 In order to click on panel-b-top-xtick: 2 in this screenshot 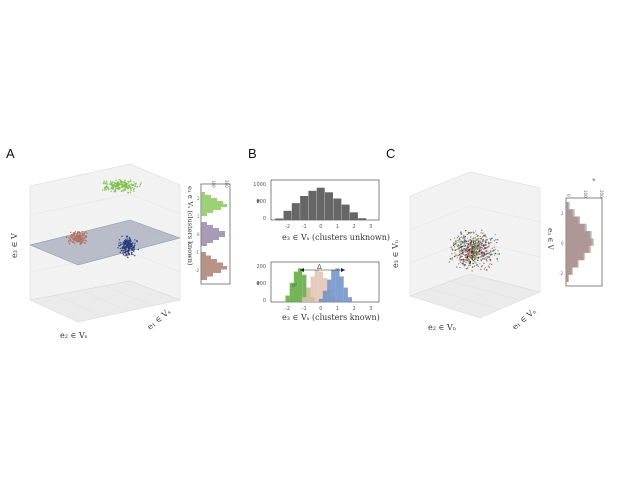, I will do `click(354, 227)`.